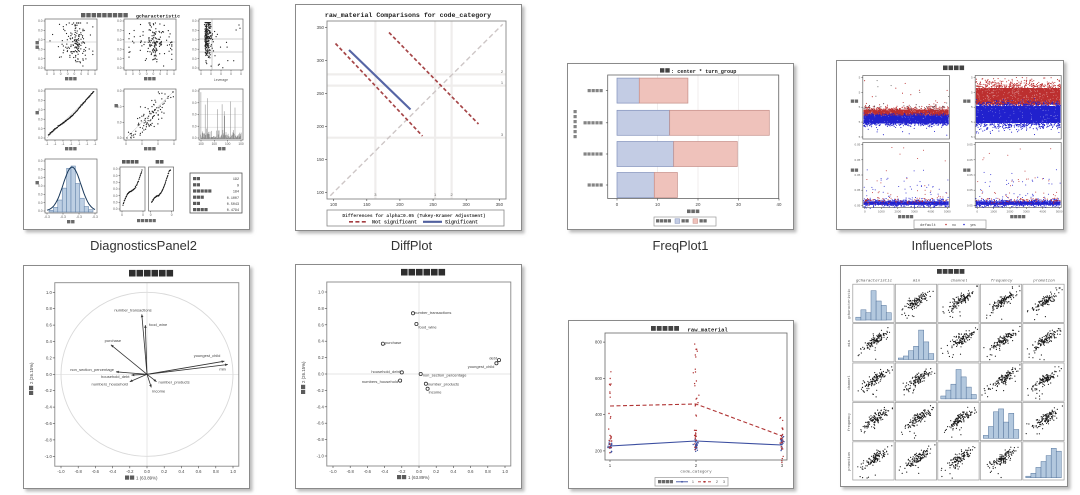 This screenshot has height=495, width=1080. Describe the element at coordinates (849, 383) in the screenshot. I see `svg-text: channel` at that location.